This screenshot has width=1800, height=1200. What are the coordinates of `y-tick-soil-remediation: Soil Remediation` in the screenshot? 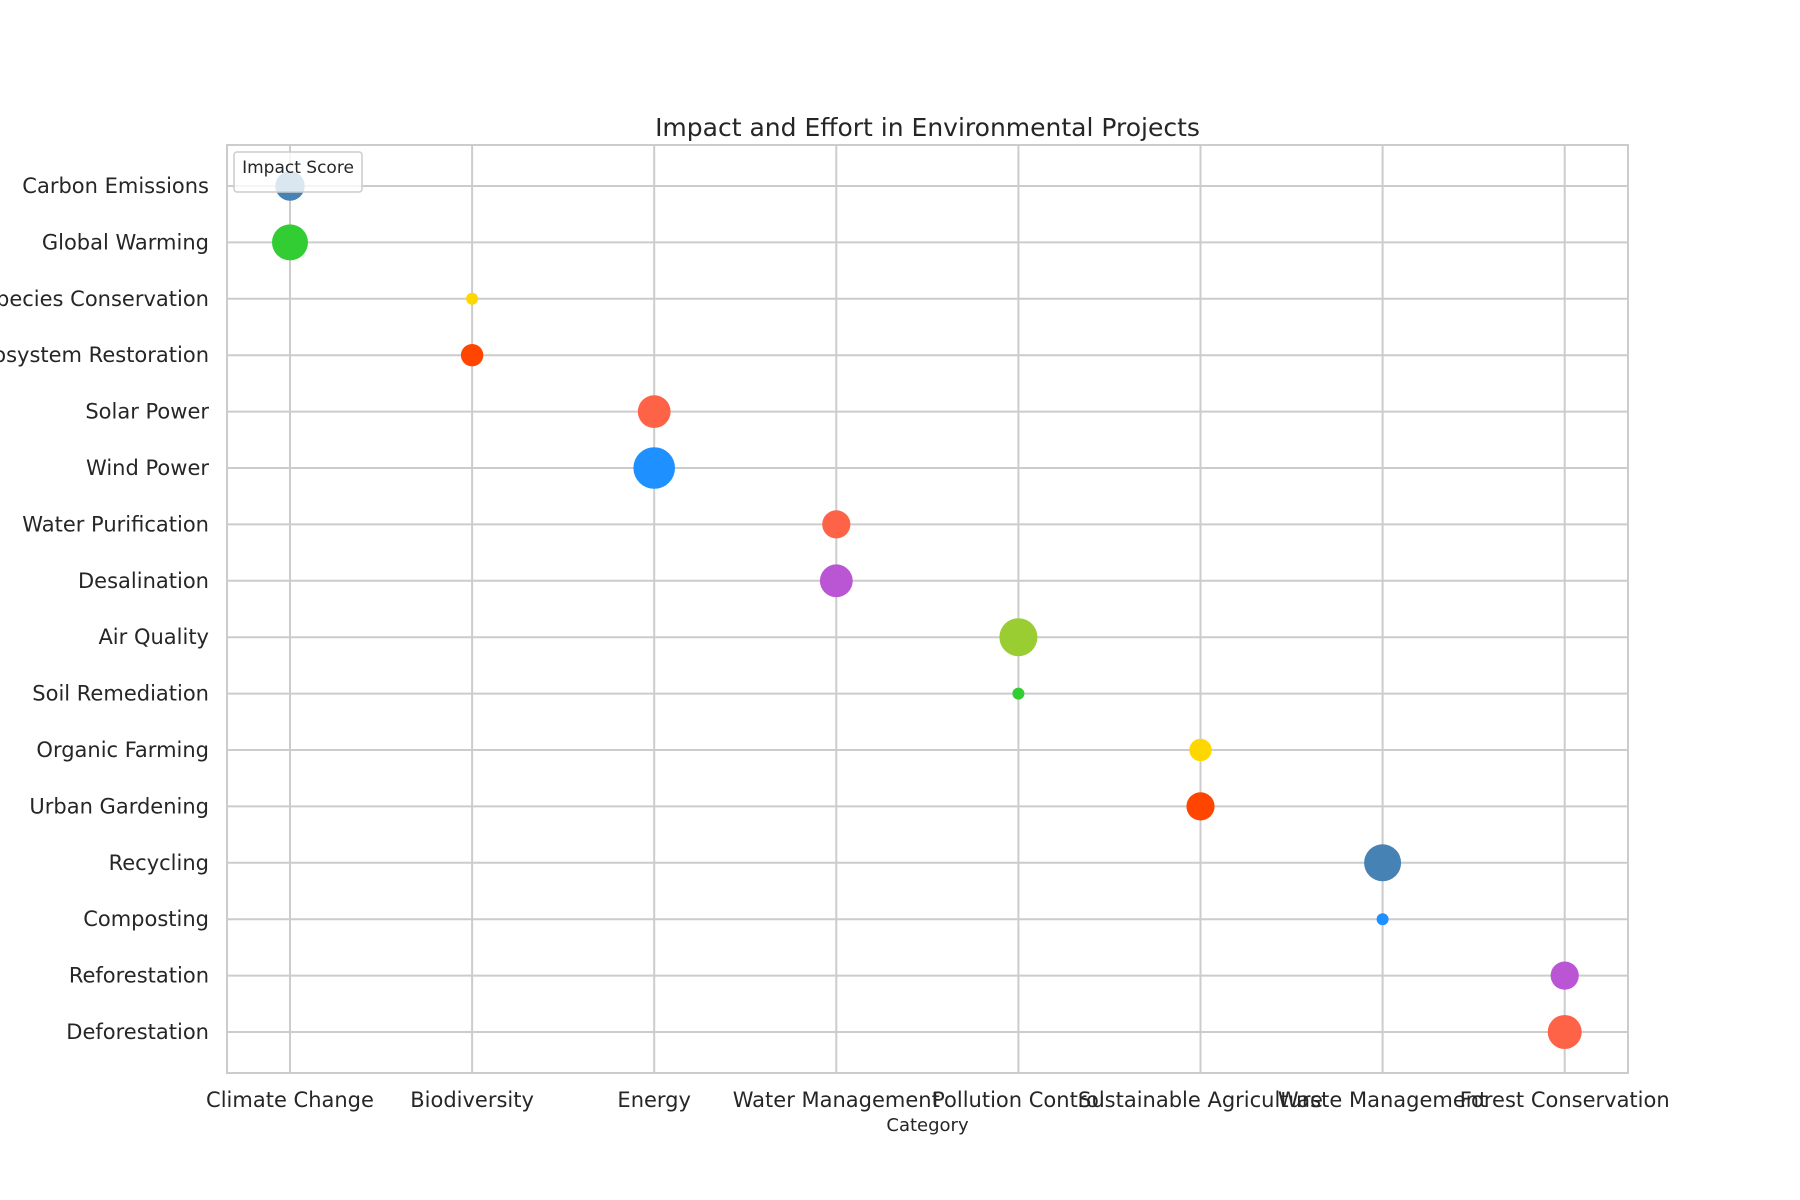 It's located at (120, 694).